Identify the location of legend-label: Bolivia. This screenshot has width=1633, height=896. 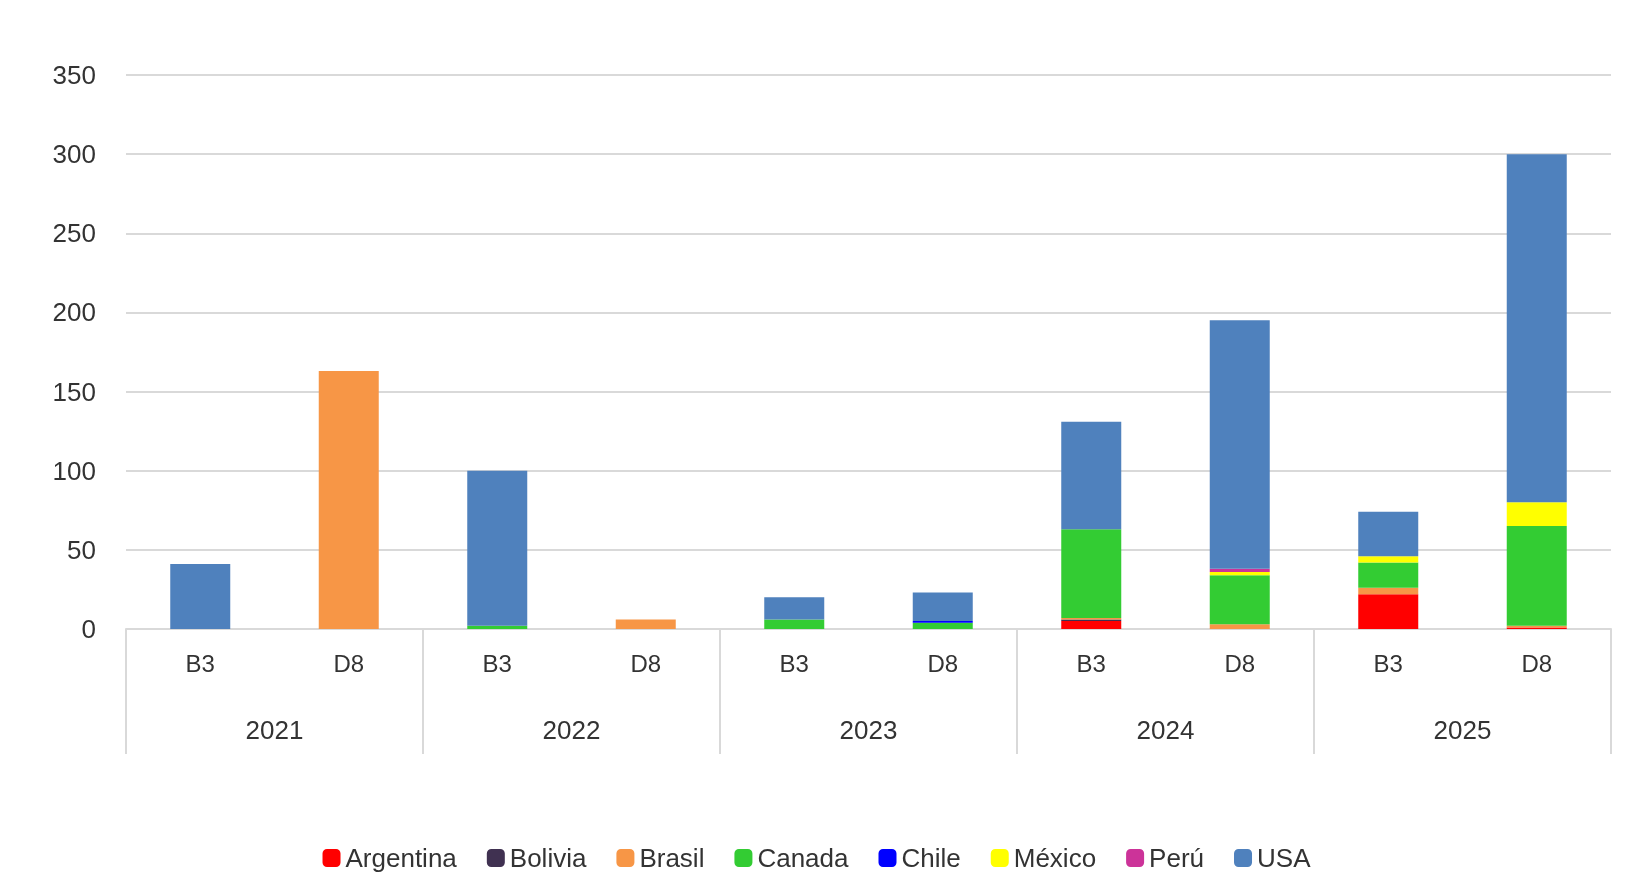
(548, 858).